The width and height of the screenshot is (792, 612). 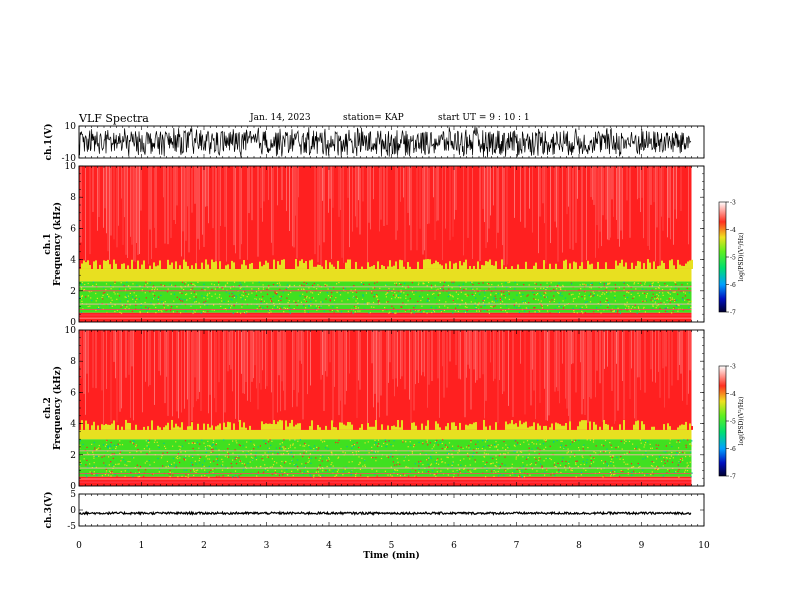 What do you see at coordinates (48, 407) in the screenshot?
I see `y-axis-label-channel: ch.2` at bounding box center [48, 407].